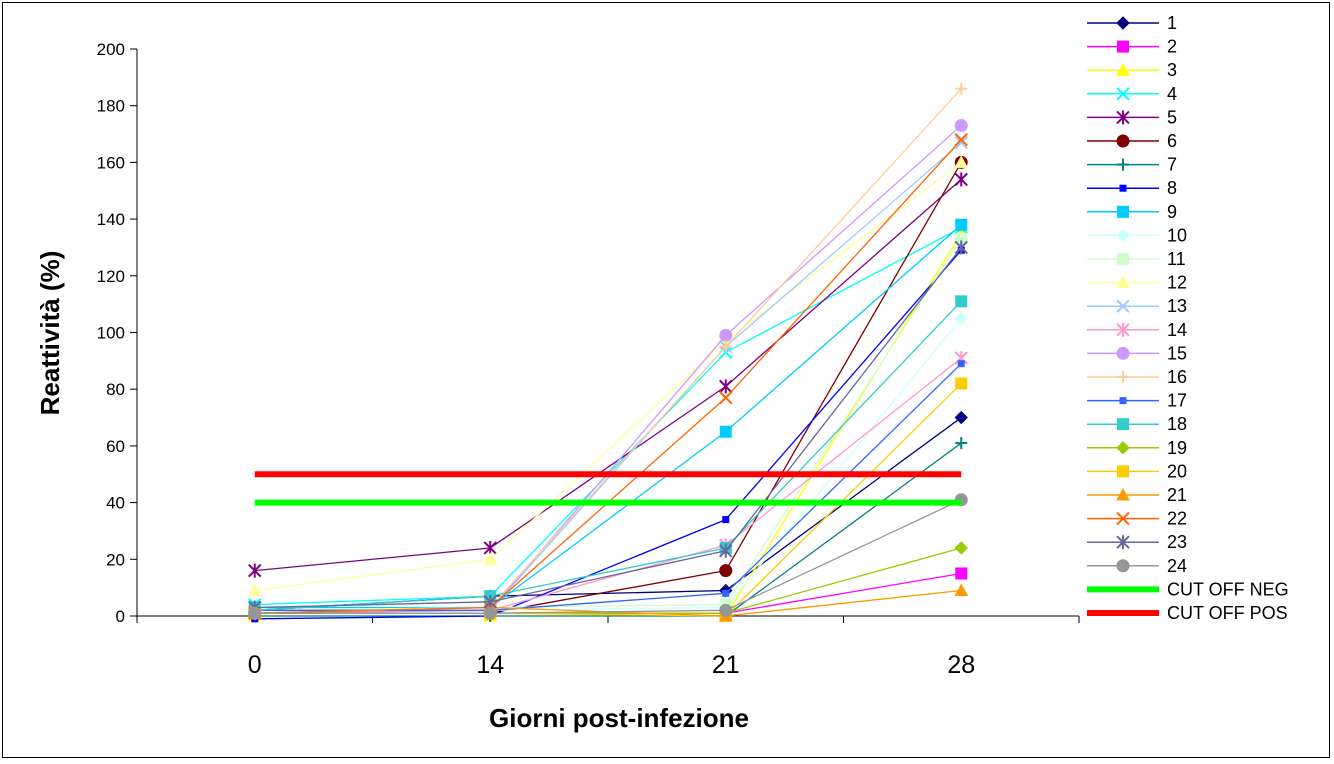 This screenshot has width=1334, height=764. Describe the element at coordinates (1132, 70) in the screenshot. I see `legend-item: 3` at that location.